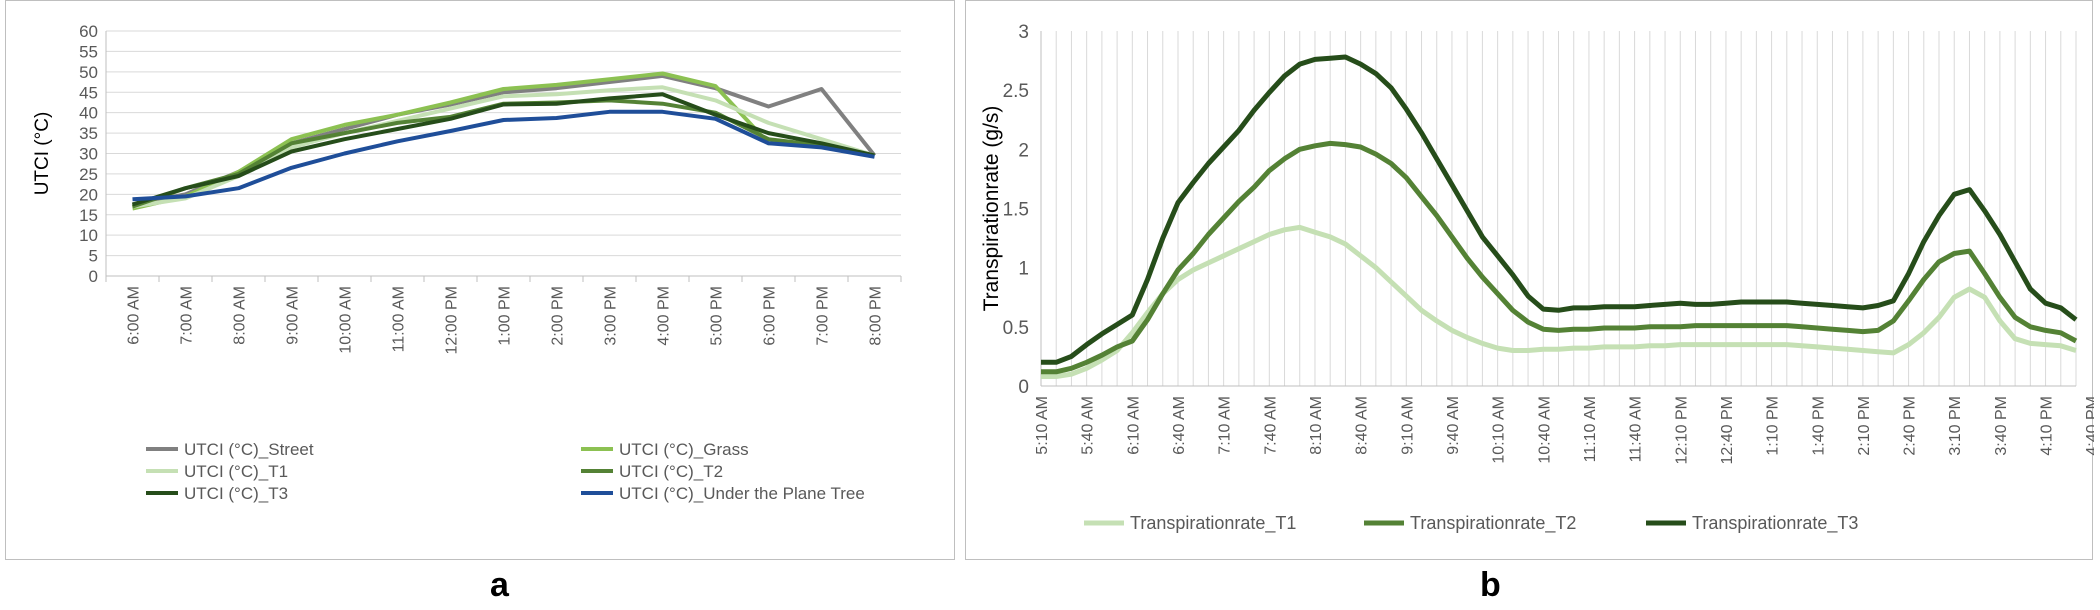  Describe the element at coordinates (1016, 328) in the screenshot. I see `y-tick-label-b: 0.5` at that location.